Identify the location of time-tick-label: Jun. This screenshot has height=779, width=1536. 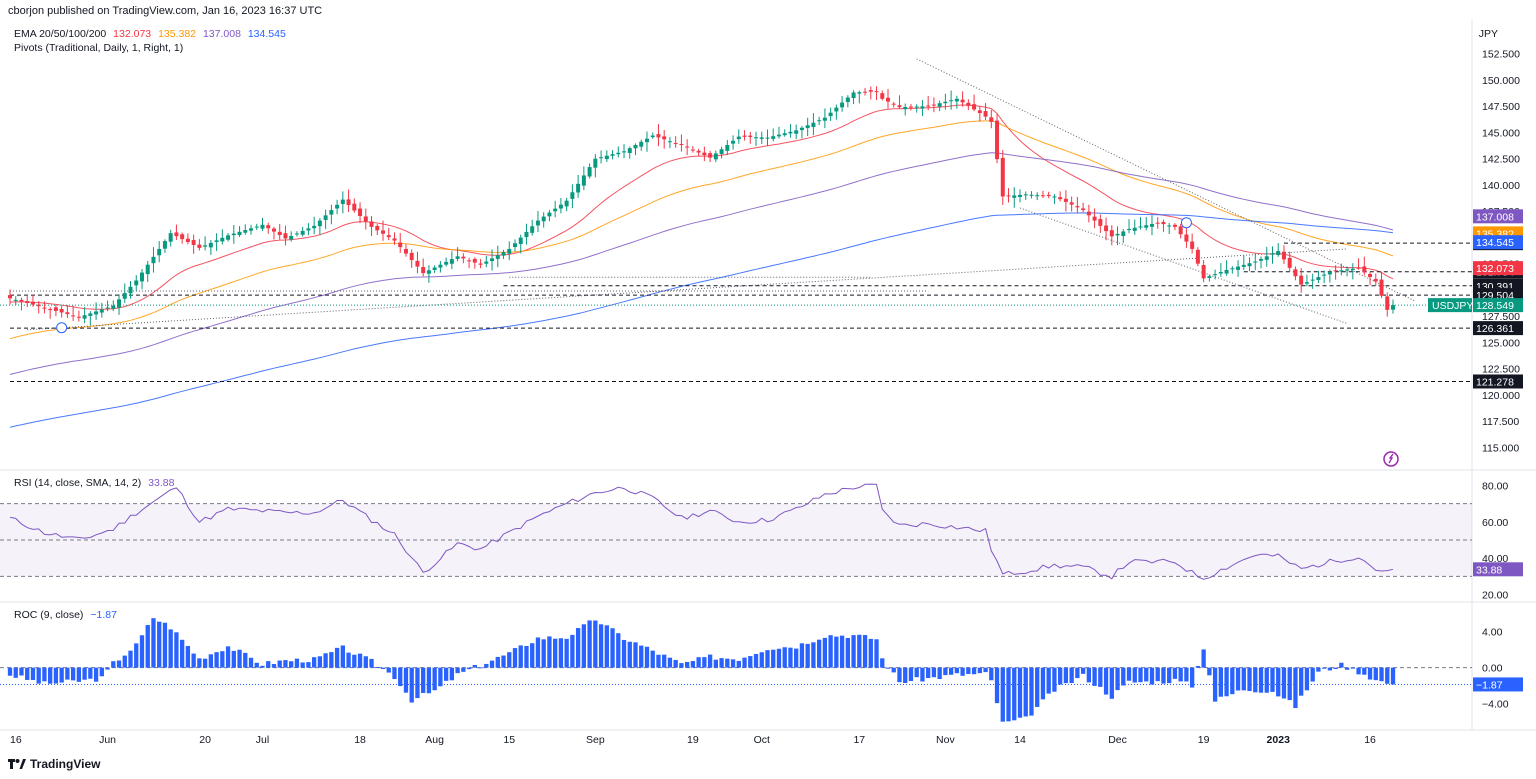
(107, 740).